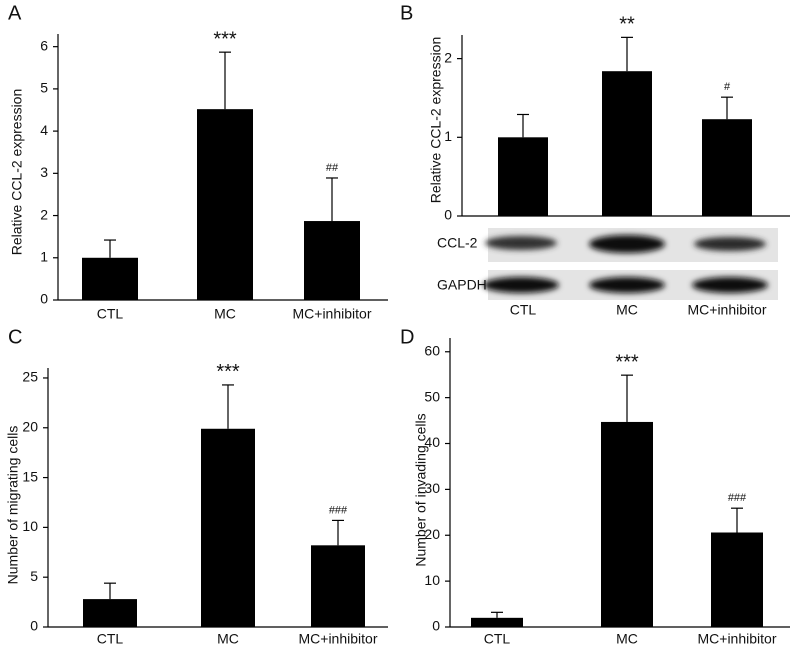 This screenshot has width=798, height=651. What do you see at coordinates (627, 25) in the screenshot?
I see `significance-annotation: **` at bounding box center [627, 25].